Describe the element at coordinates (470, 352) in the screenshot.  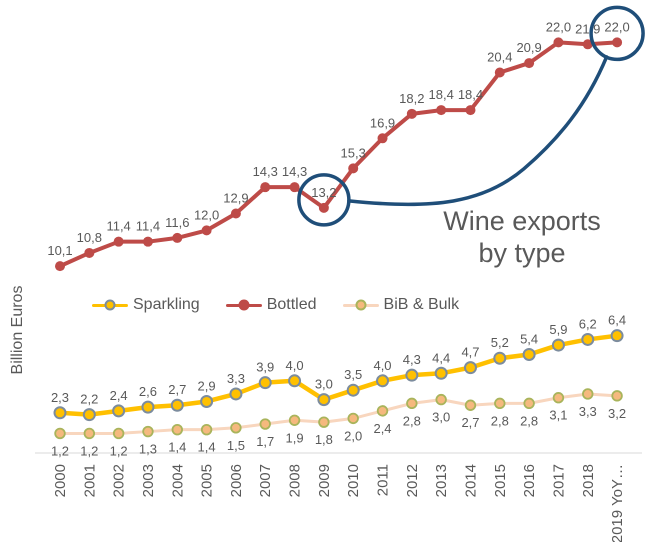
I see `data-label-sparkling: 4,7` at that location.